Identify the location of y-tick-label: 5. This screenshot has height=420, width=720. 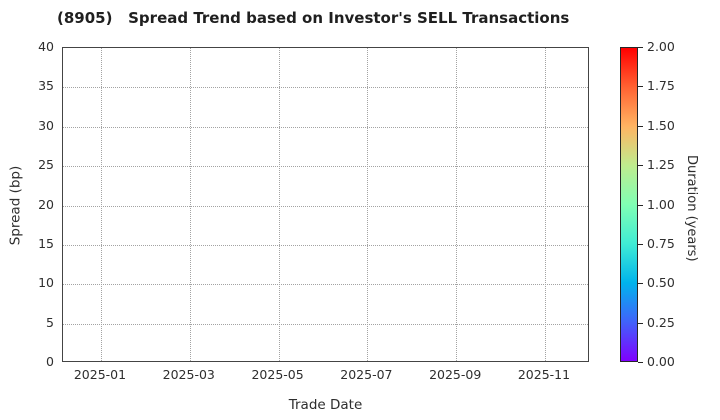
(50, 322).